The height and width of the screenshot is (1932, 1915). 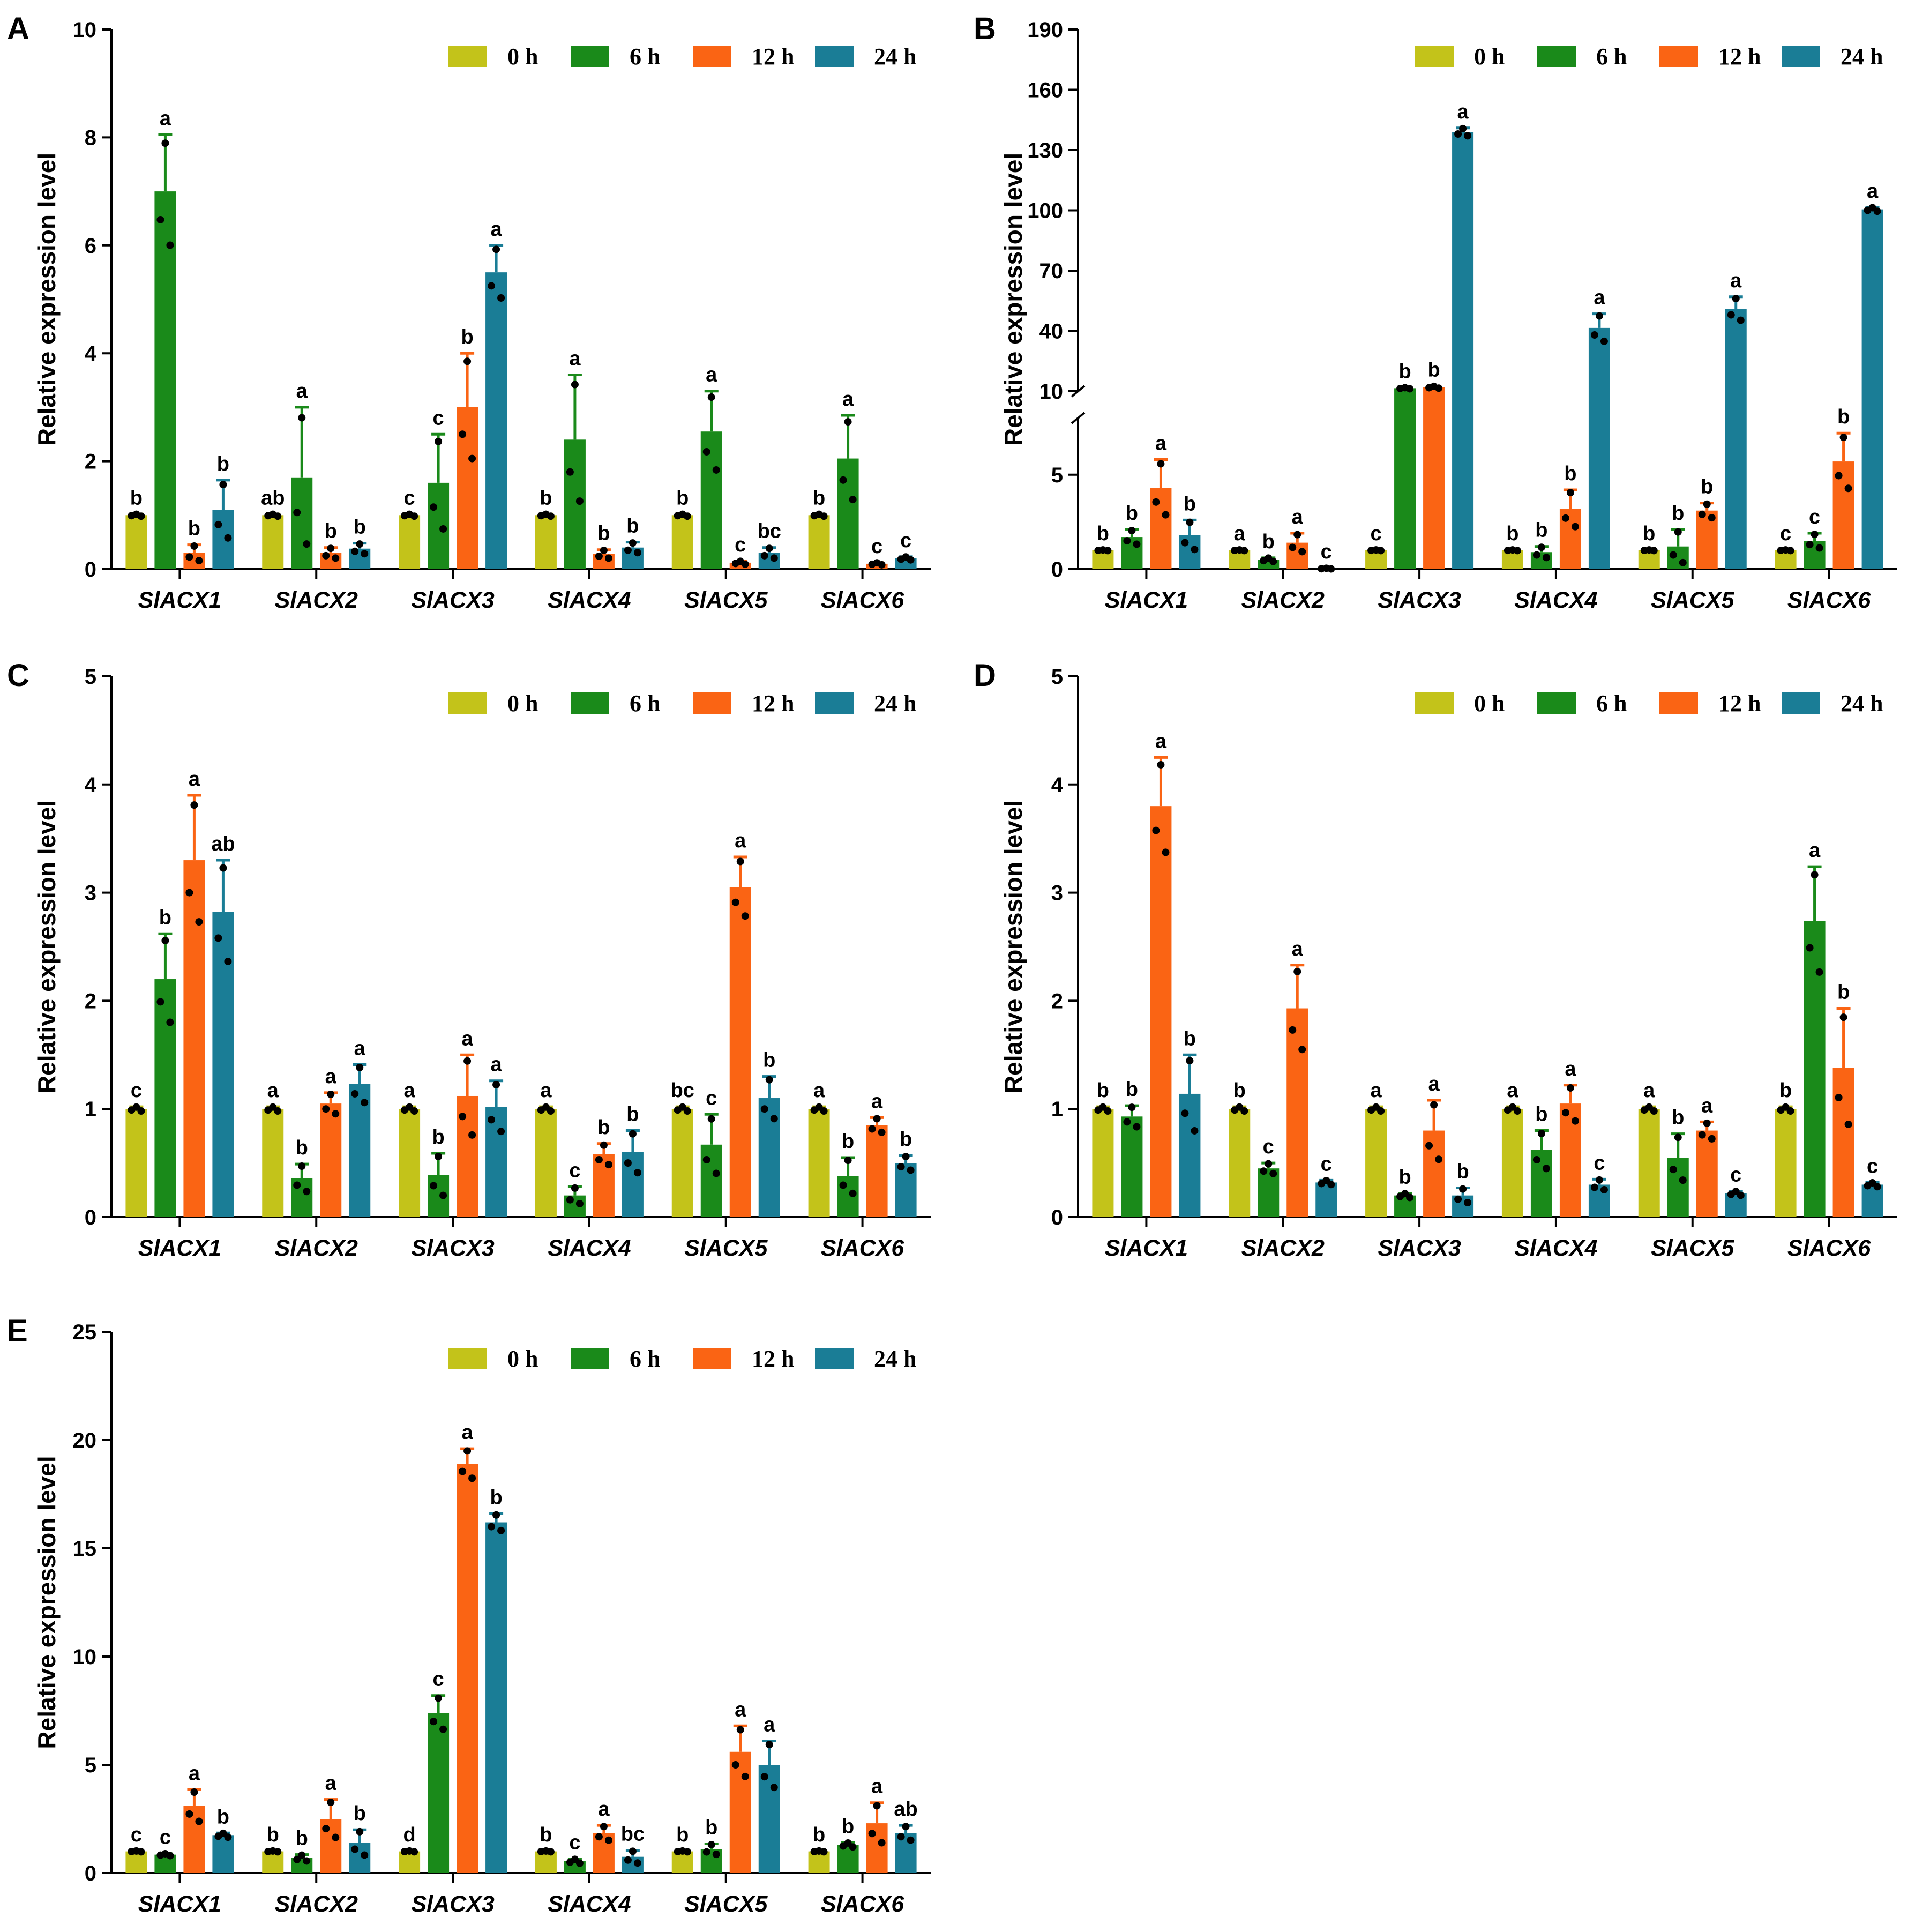 I want to click on y-tick-label: 3, so click(x=1057, y=893).